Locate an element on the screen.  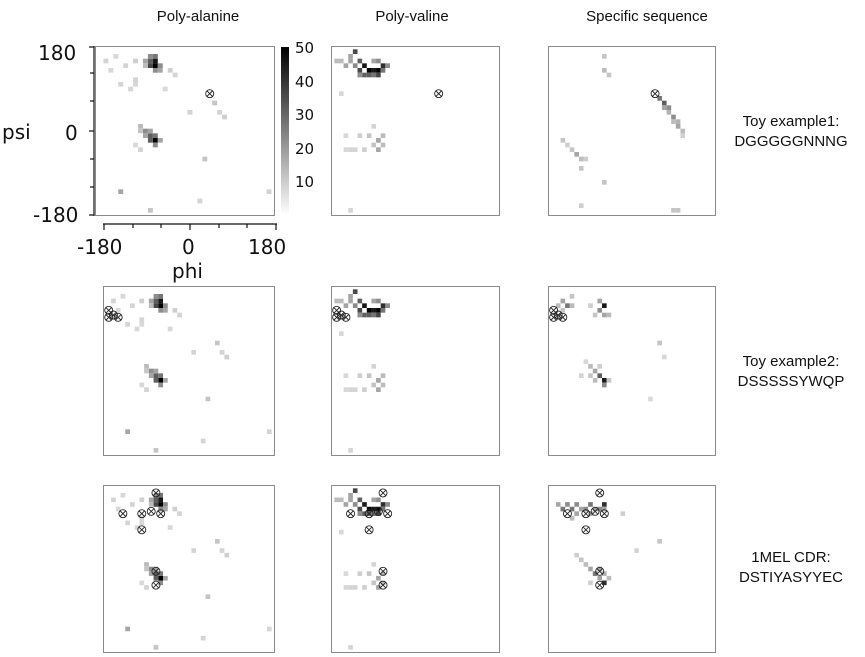
colorbar is located at coordinates (285, 131).